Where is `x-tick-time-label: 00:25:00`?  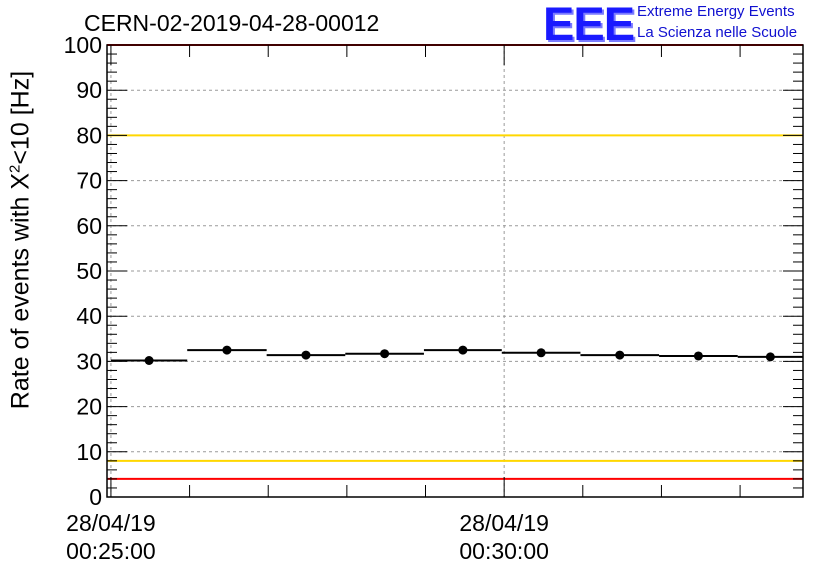 x-tick-time-label: 00:25:00 is located at coordinates (111, 551).